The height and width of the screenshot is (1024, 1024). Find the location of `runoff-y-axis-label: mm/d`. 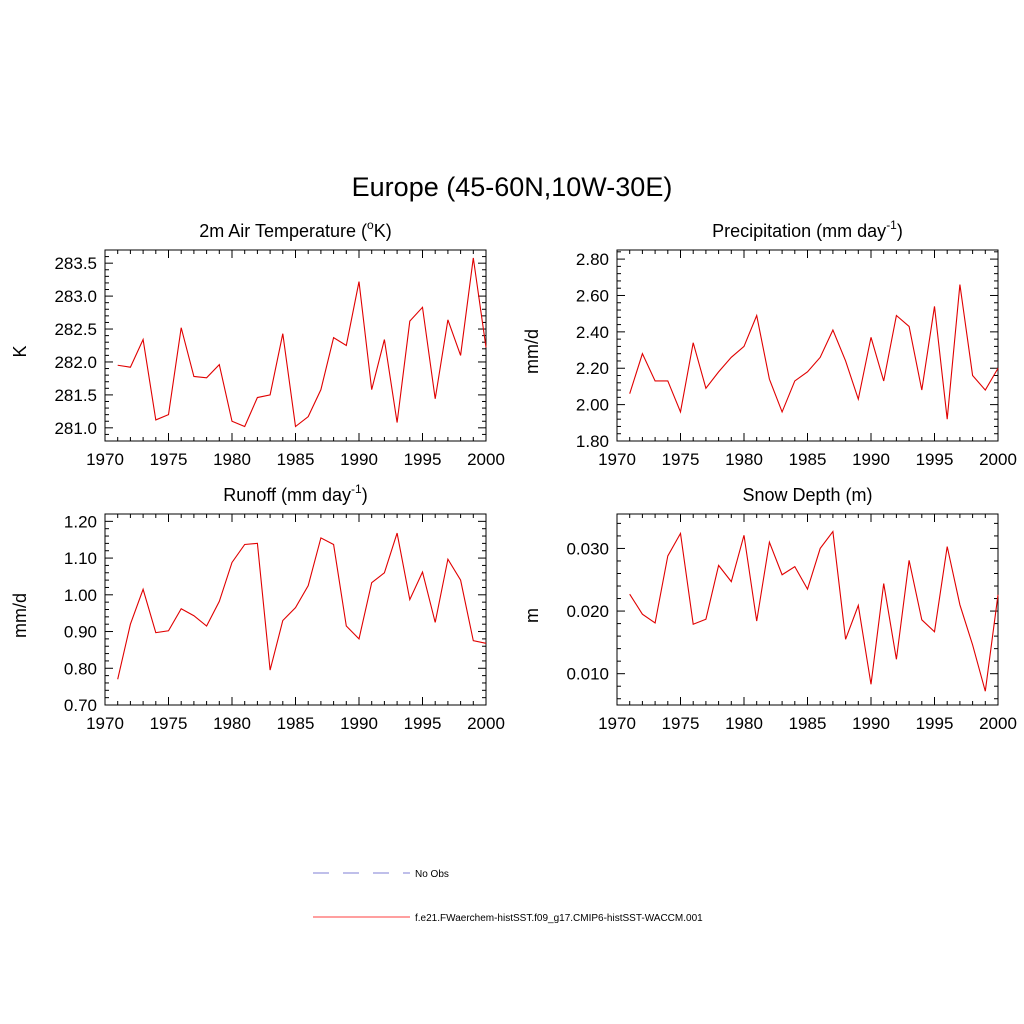

runoff-y-axis-label: mm/d is located at coordinates (20, 615).